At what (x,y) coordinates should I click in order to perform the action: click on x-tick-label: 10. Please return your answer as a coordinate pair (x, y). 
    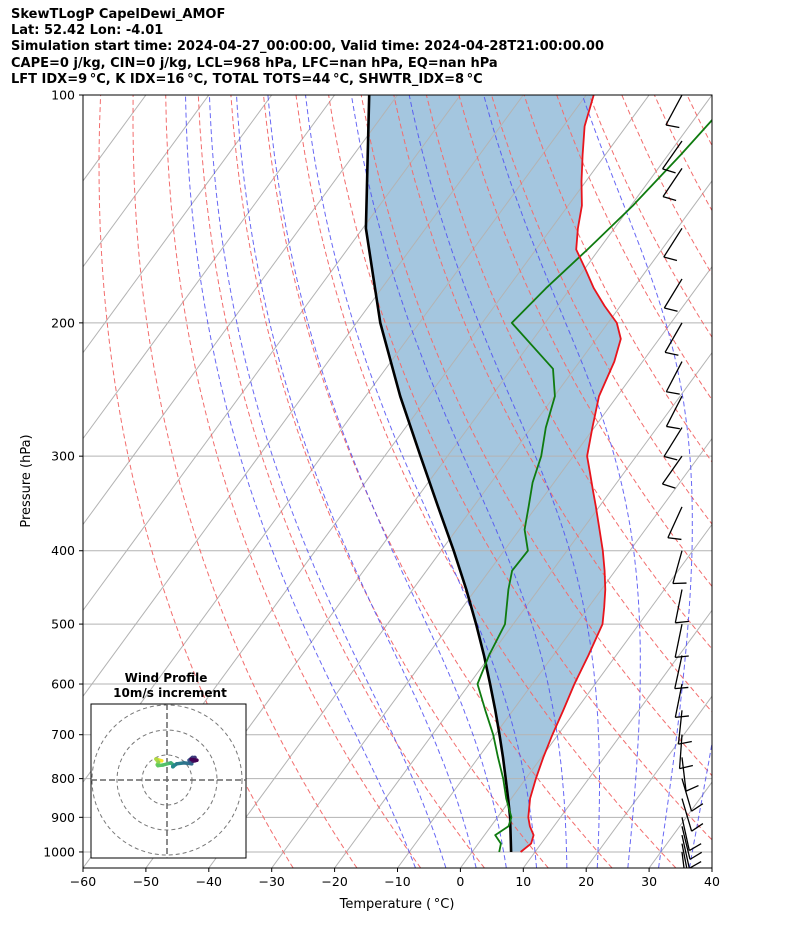
    Looking at the image, I should click on (523, 881).